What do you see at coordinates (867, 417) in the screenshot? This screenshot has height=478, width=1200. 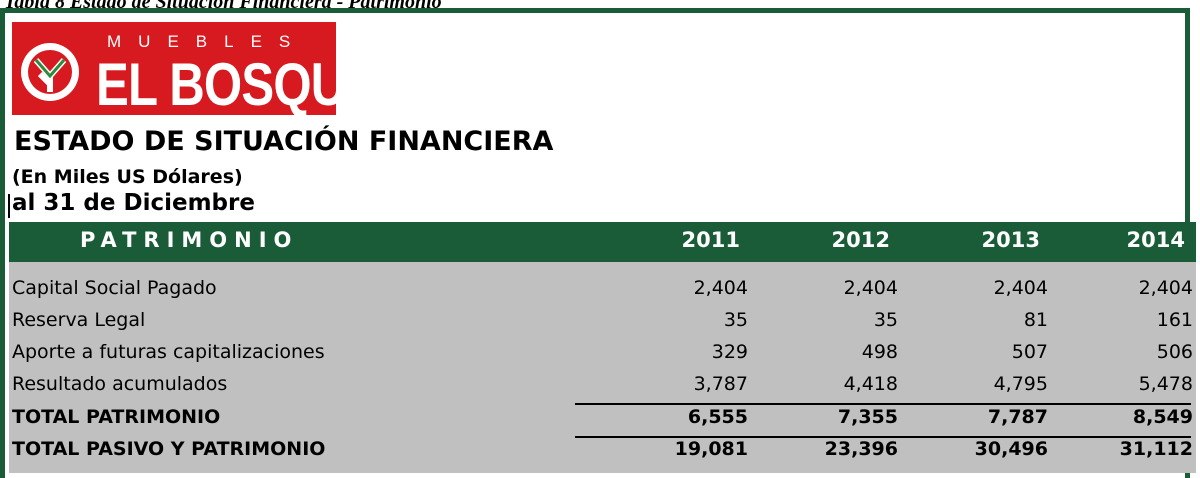 I see `cell-value: 7,355` at bounding box center [867, 417].